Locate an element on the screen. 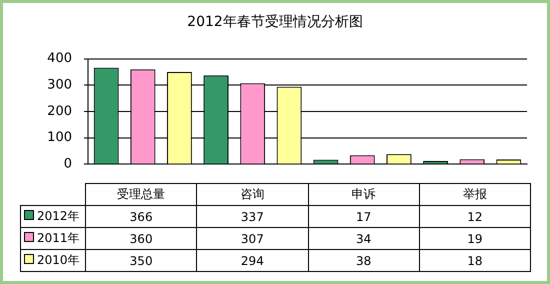 Image resolution: width=550 pixels, height=284 pixels. x-tick-label: 申诉 is located at coordinates (364, 195).